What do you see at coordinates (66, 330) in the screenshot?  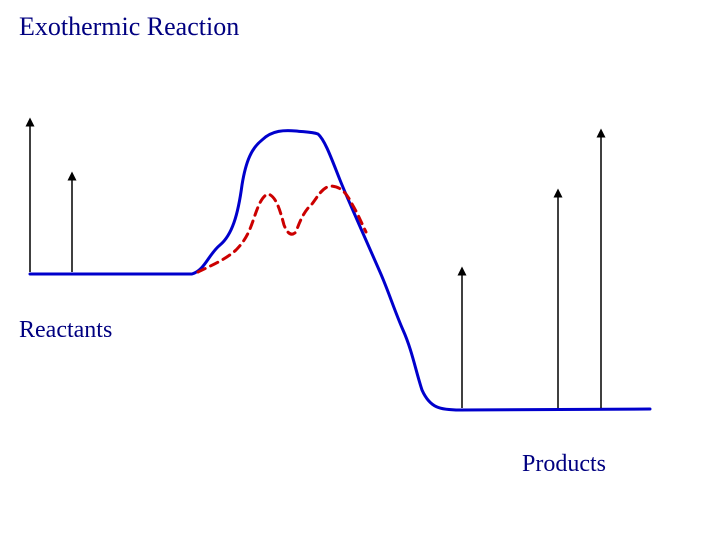 I see `reactants-label: Reactants` at bounding box center [66, 330].